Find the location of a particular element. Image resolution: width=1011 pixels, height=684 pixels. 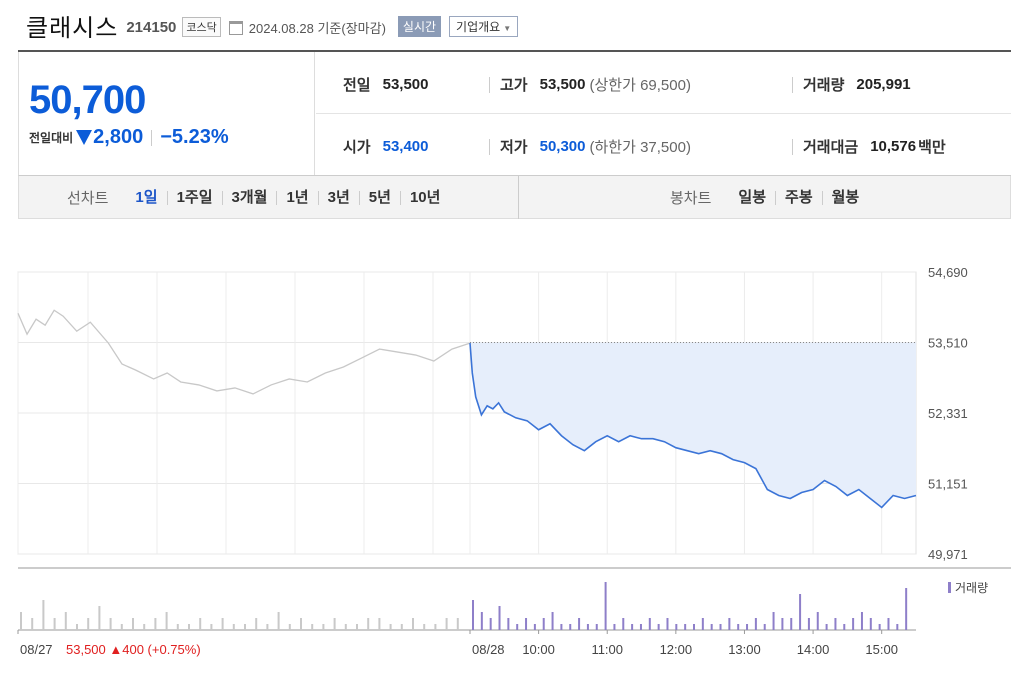

tab-1day: 1일 is located at coordinates (147, 197).